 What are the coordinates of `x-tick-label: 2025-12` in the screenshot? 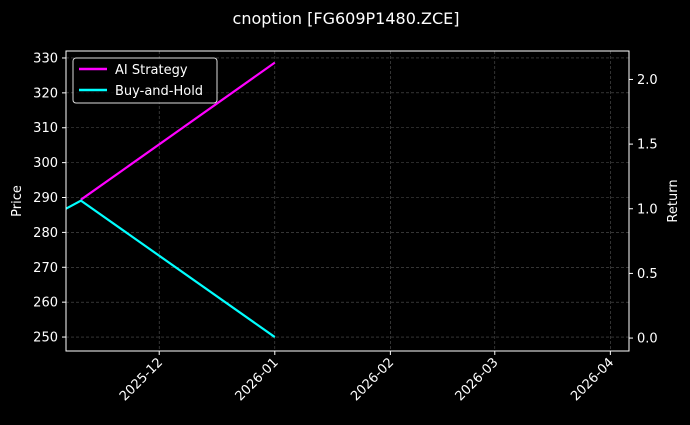 It's located at (141, 379).